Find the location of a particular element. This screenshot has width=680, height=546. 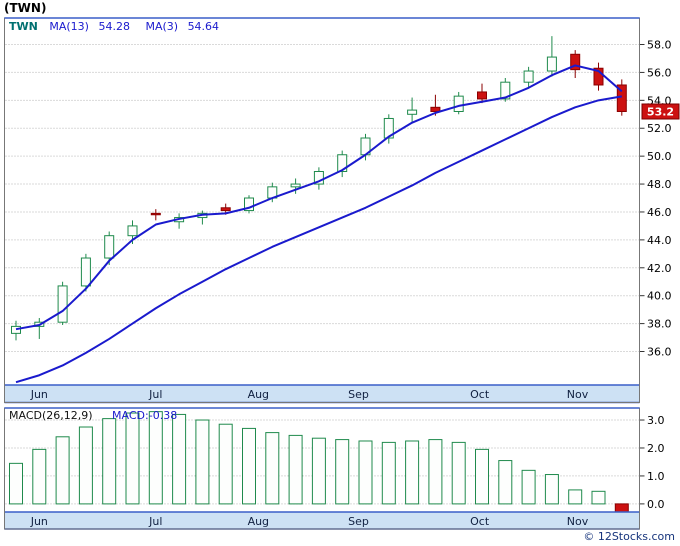

macd-legend: MACD(26,12,9) MACD:-0.38 is located at coordinates (93, 415).